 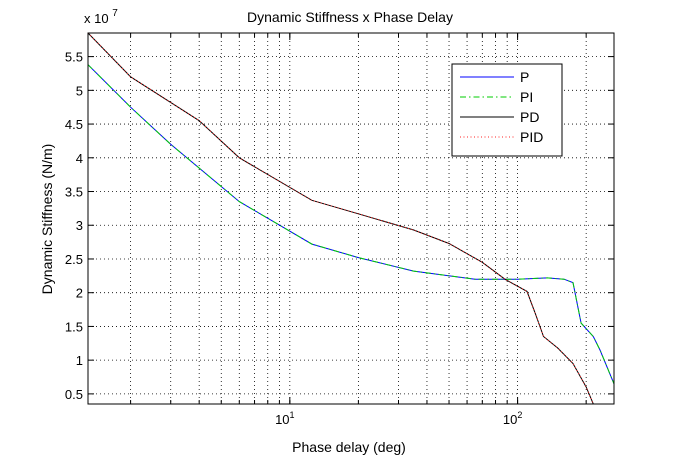 What do you see at coordinates (96, 18) in the screenshot?
I see `y-multiplier-base: x 10` at bounding box center [96, 18].